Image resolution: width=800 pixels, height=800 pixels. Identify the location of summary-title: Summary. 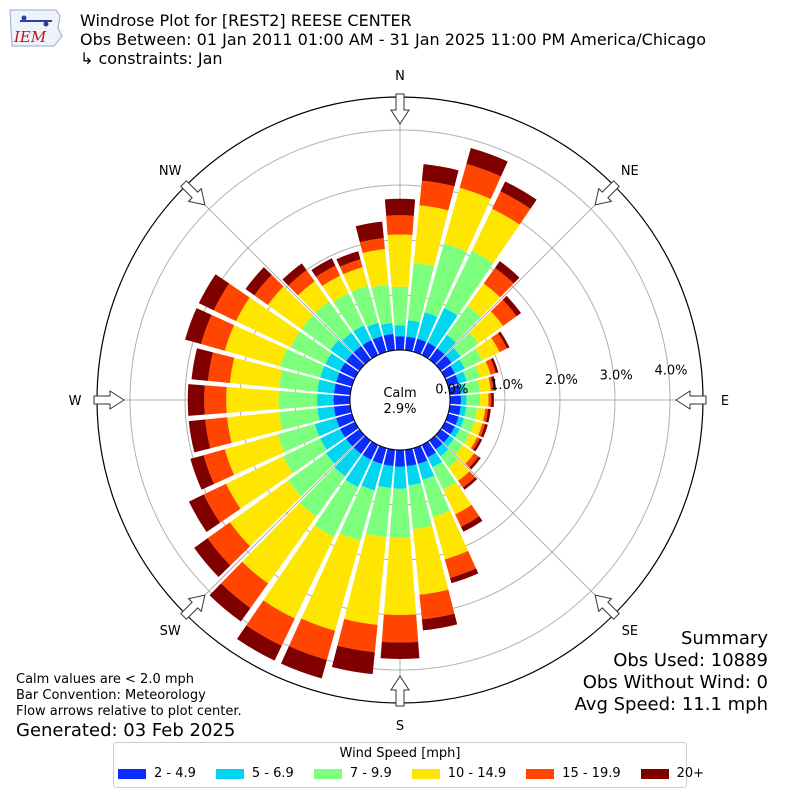
(724, 638).